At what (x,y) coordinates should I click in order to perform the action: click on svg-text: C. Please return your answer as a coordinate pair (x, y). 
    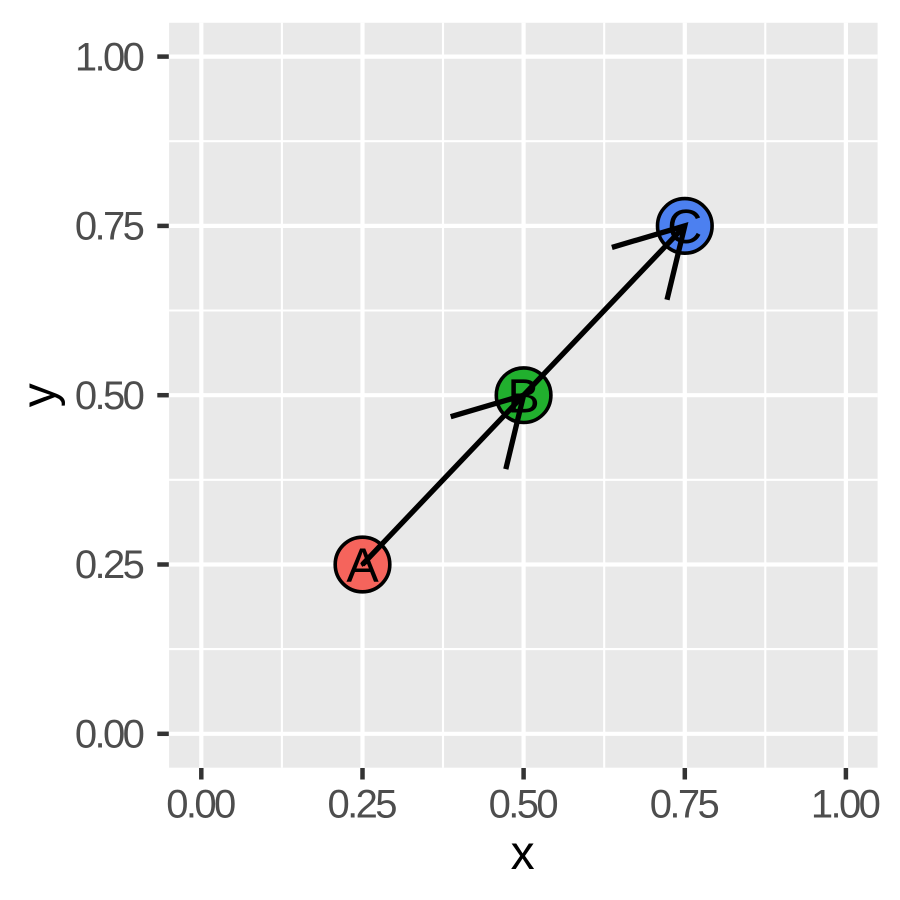
    Looking at the image, I should click on (684, 227).